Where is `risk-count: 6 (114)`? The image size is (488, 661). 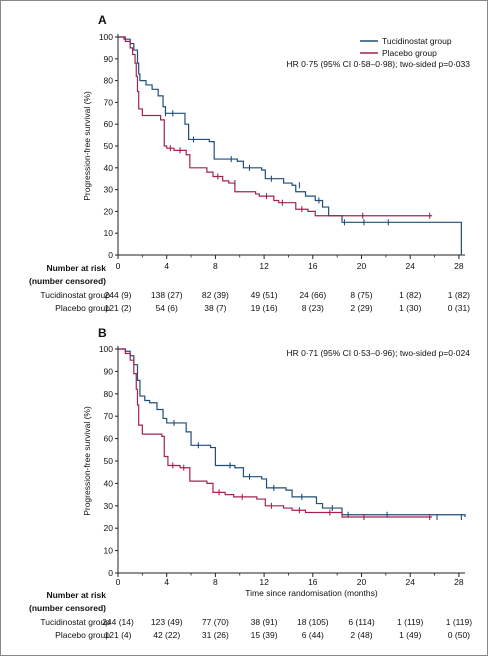 risk-count: 6 (114) is located at coordinates (361, 622).